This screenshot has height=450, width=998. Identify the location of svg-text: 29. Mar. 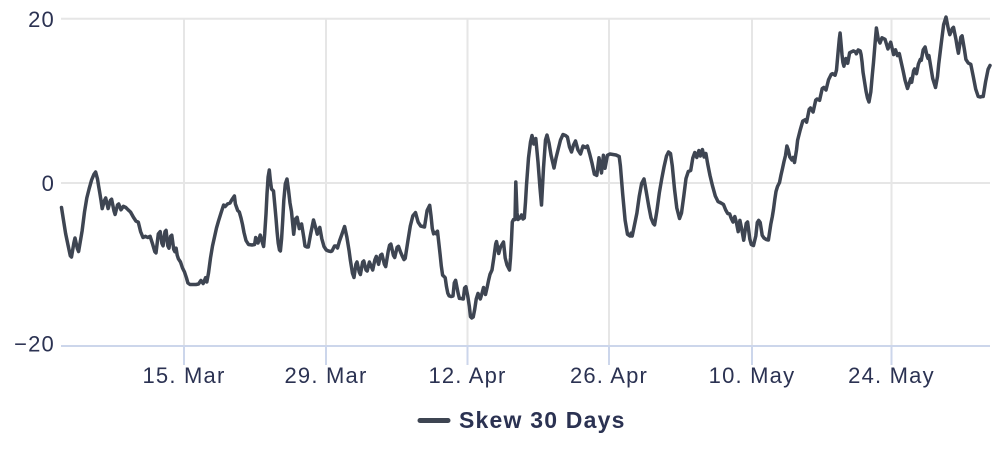
(326, 375).